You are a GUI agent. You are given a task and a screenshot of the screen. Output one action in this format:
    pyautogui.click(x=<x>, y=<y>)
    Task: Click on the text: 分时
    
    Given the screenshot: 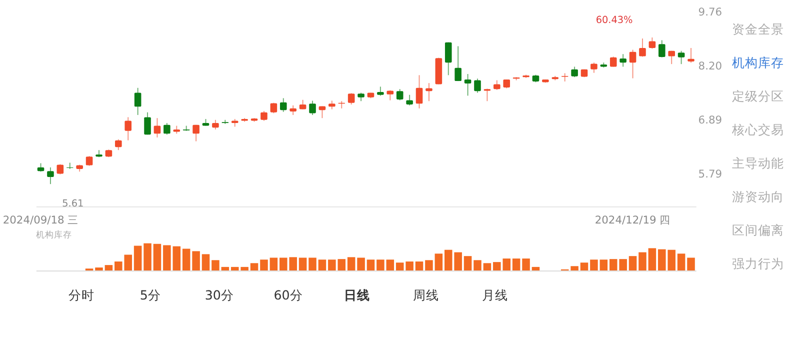 What is the action you would take?
    pyautogui.click(x=81, y=295)
    